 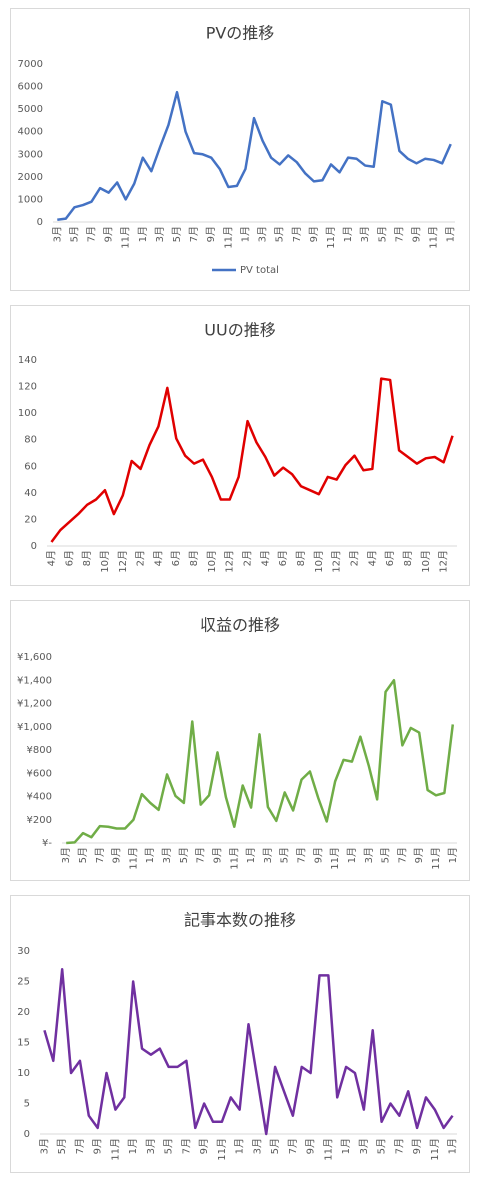 What do you see at coordinates (34, 704) in the screenshot?
I see `y-tick-label: ¥1,200` at bounding box center [34, 704].